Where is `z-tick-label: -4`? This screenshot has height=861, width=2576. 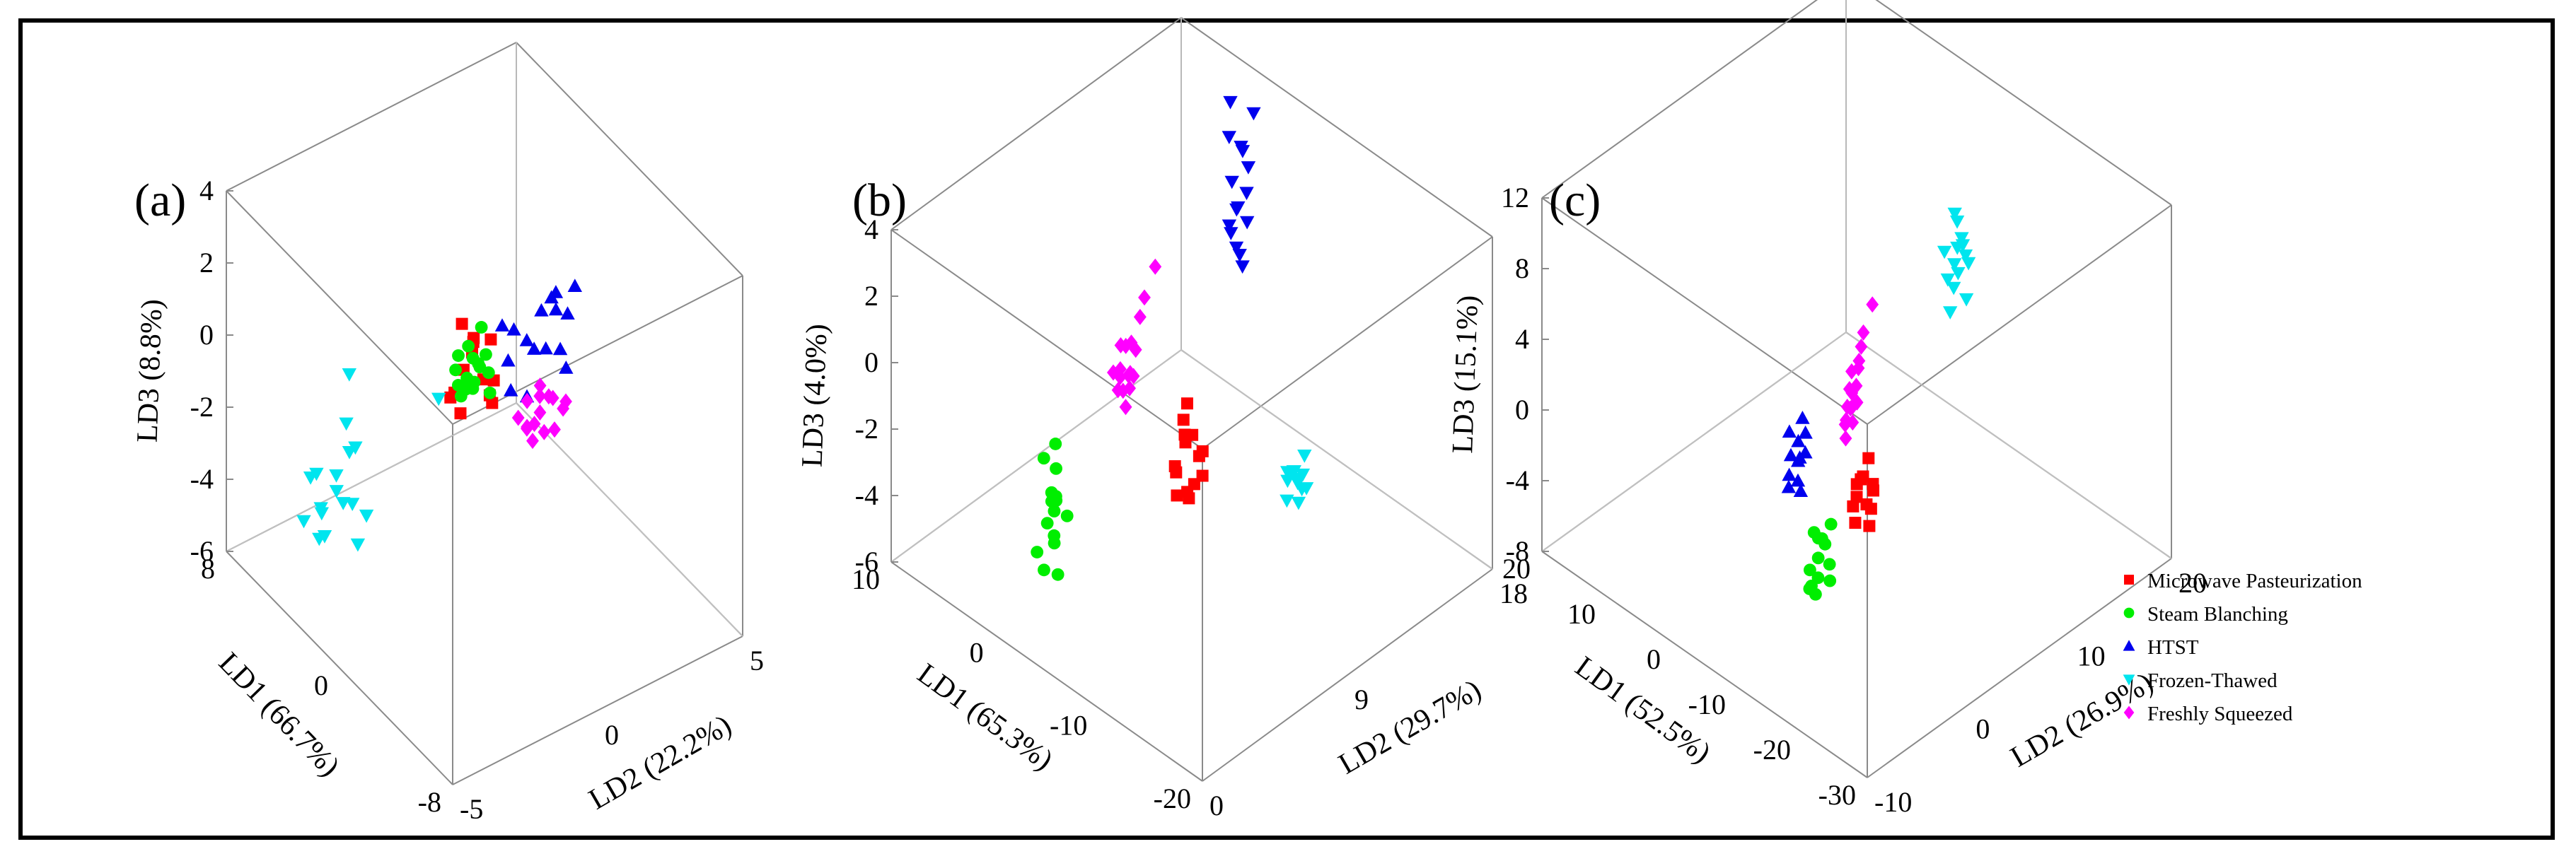
z-tick-label: -4 is located at coordinates (867, 495).